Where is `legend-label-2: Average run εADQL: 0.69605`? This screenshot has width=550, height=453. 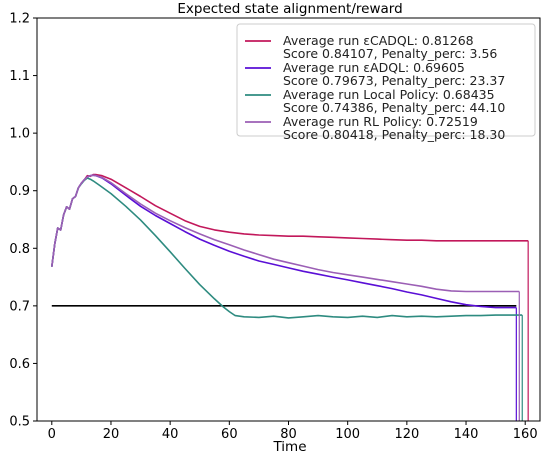
legend-label-2: Average run εADQL: 0.69605 is located at coordinates (374, 67).